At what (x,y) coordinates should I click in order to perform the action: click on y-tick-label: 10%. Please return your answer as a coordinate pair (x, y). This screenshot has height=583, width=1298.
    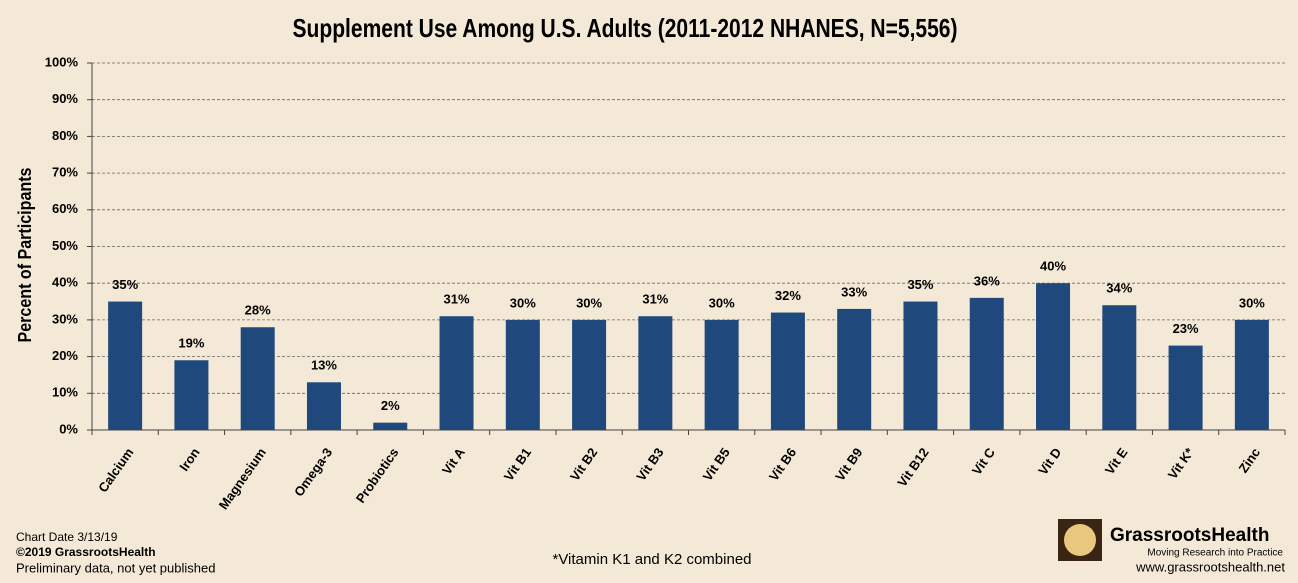
    Looking at the image, I should click on (65, 392).